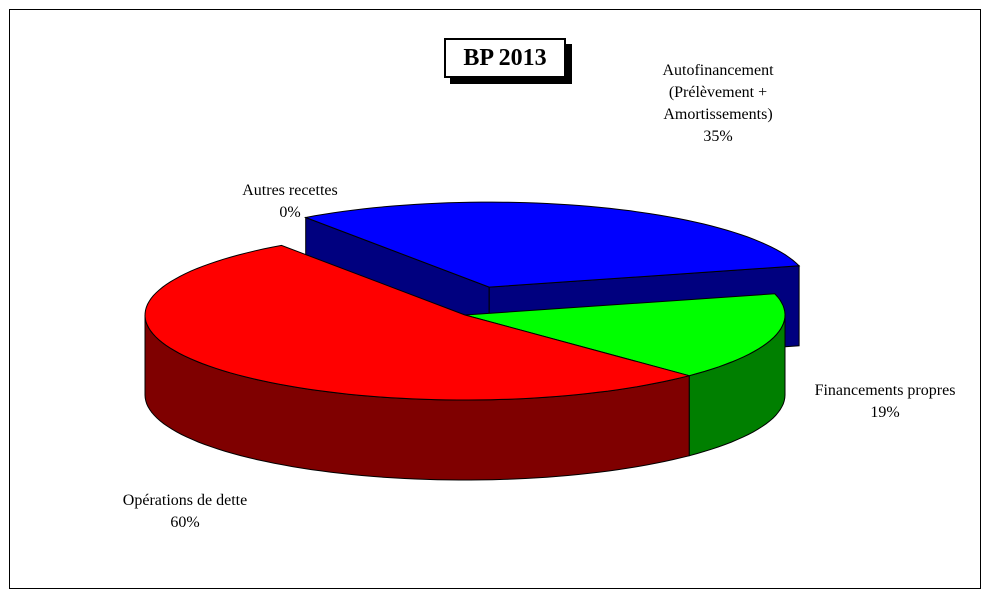  I want to click on value-label: 0%, so click(290, 212).